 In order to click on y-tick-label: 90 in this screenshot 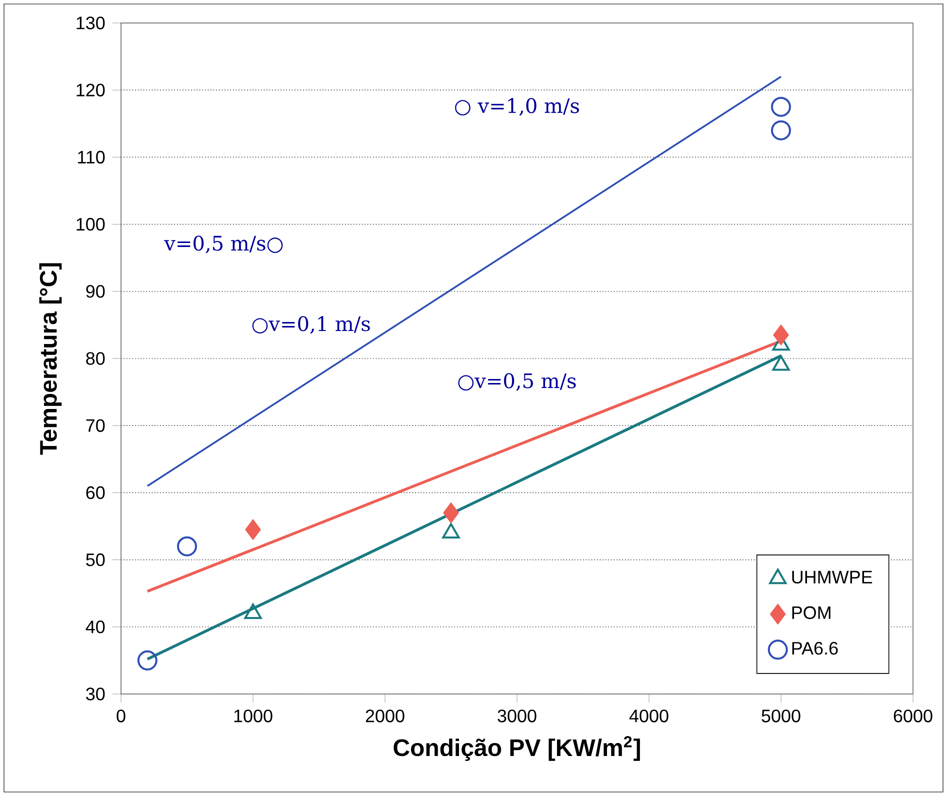, I will do `click(95, 291)`.